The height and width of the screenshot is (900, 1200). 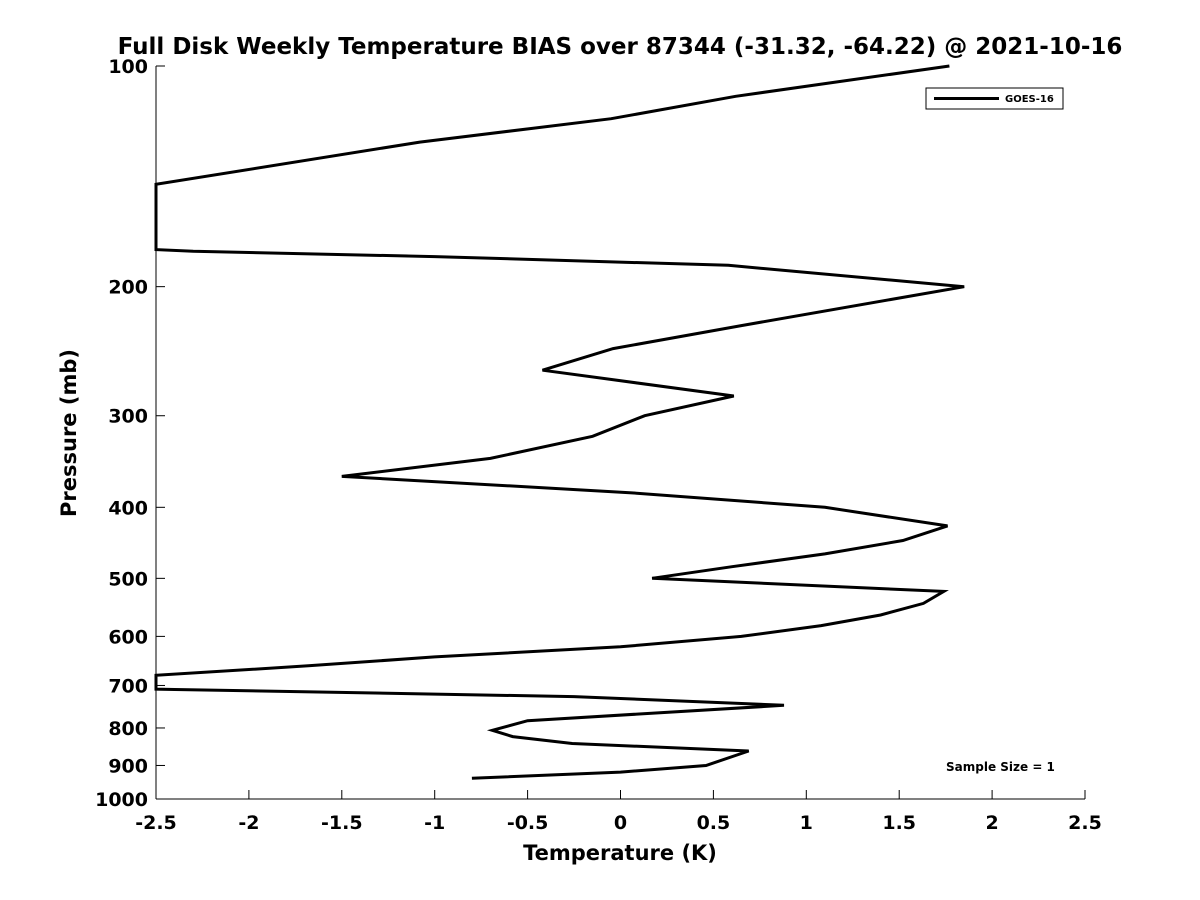 I want to click on y-axis-ticks: 100 200 300 400 500 600 700 800 900 1000, so click(x=130, y=433).